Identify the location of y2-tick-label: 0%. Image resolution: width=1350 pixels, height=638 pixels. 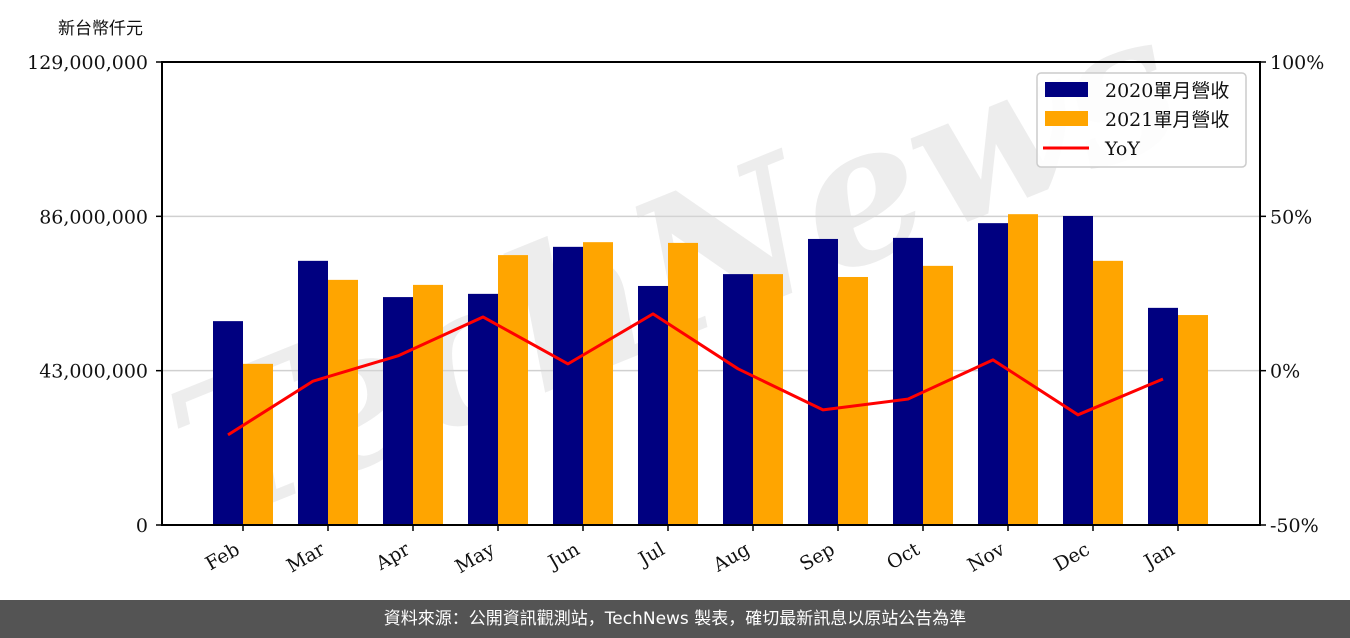
(1285, 372).